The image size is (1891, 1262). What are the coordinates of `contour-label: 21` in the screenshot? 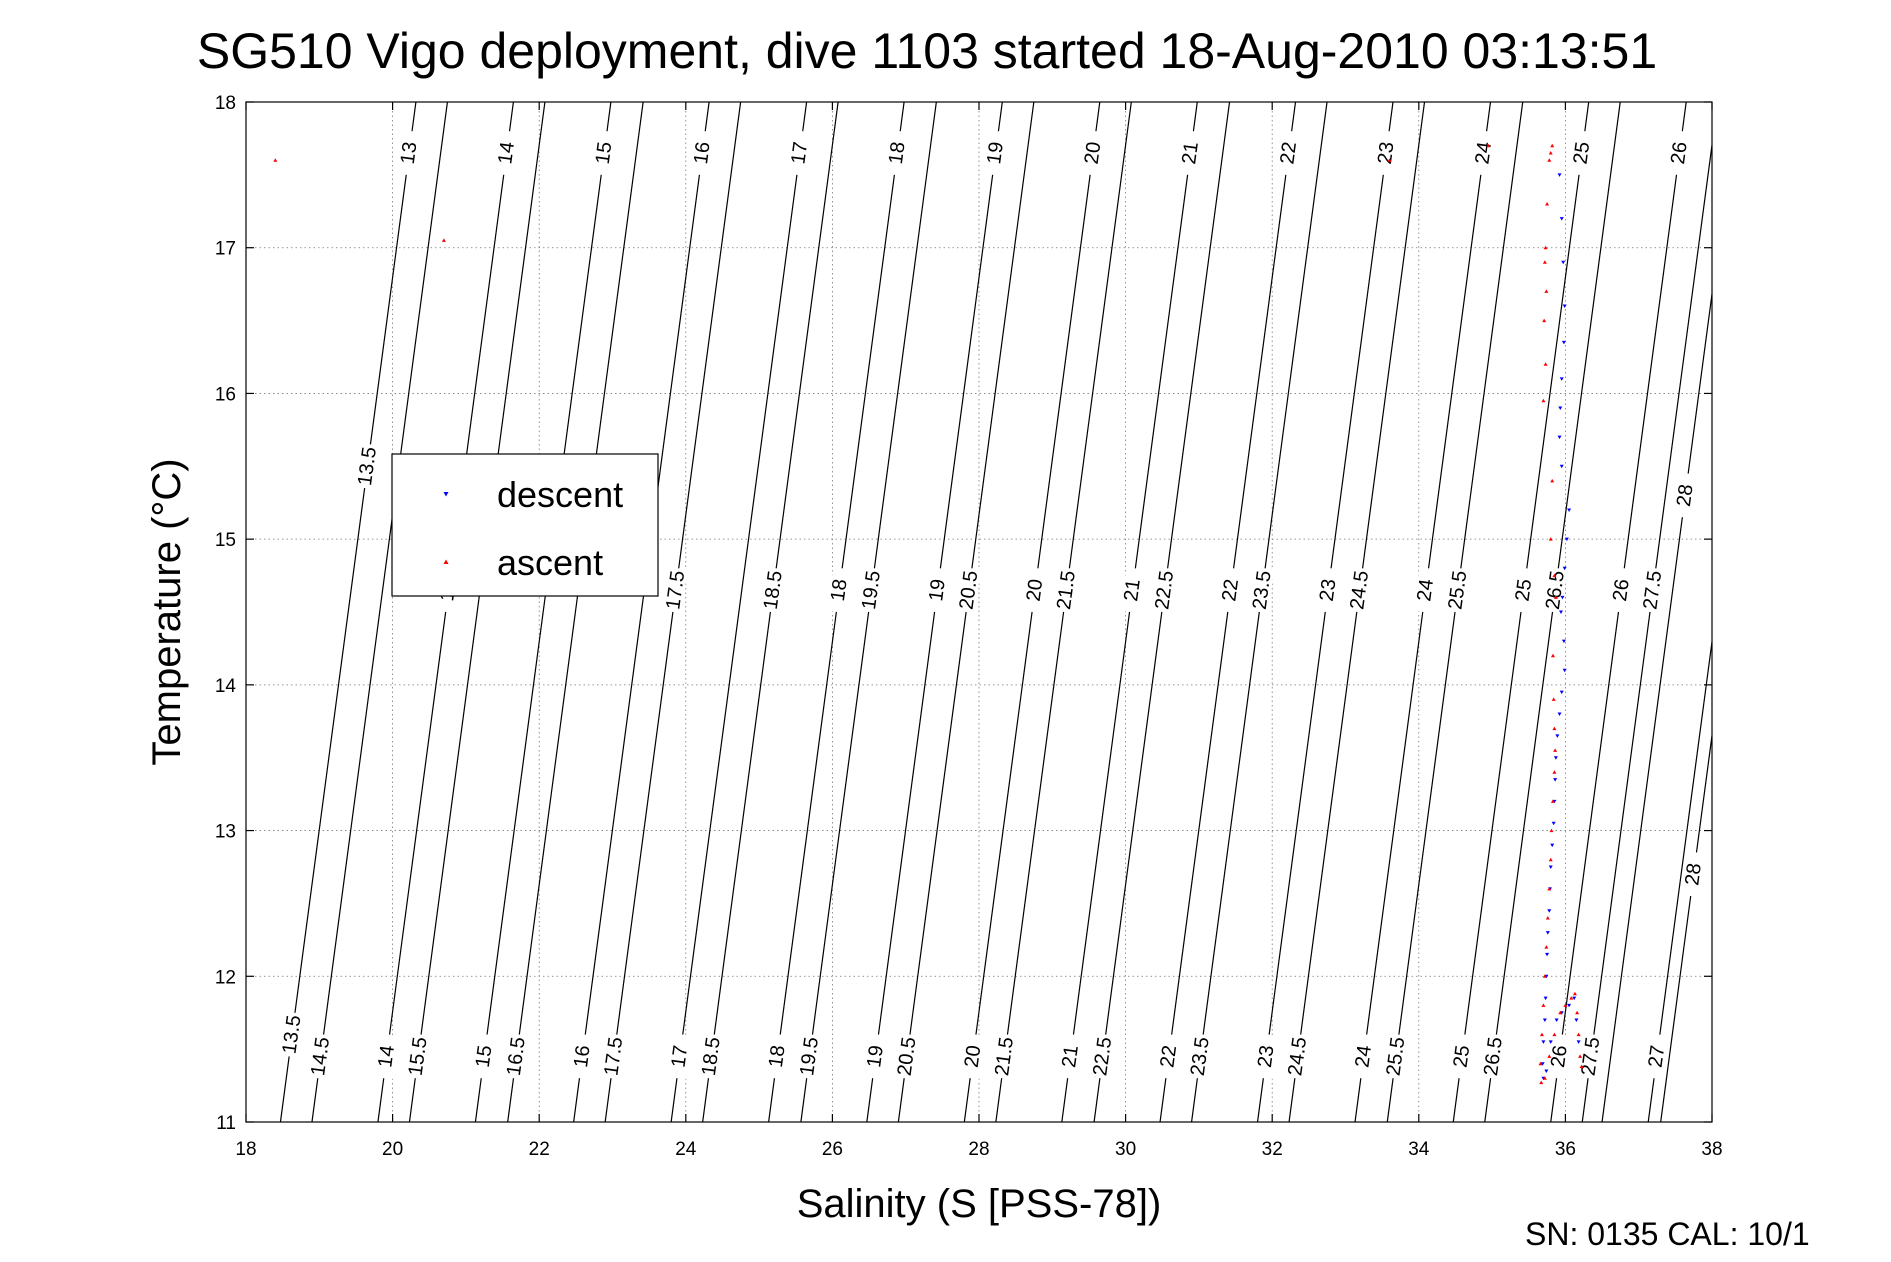 It's located at (1070, 1056).